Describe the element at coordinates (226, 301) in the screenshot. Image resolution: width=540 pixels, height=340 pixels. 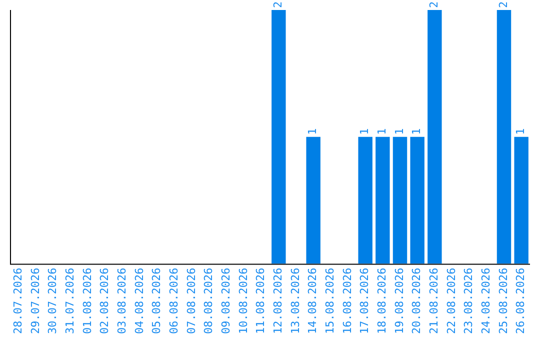
I see `x-tick-label: 09.08.2026` at that location.